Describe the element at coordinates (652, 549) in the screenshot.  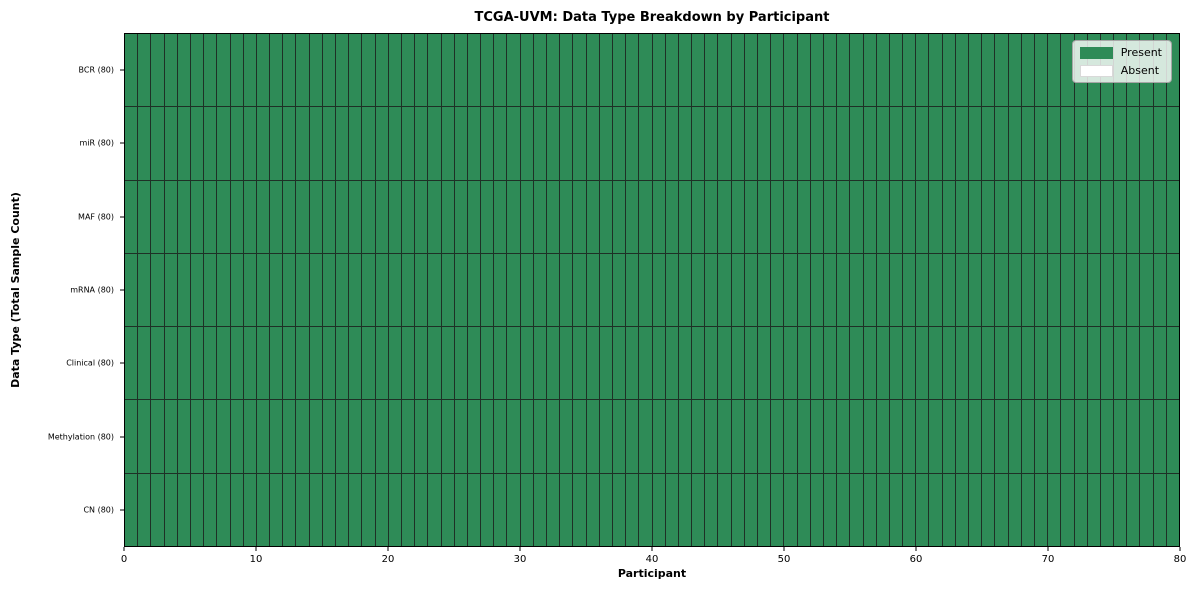
I see `x-tick-mark` at that location.